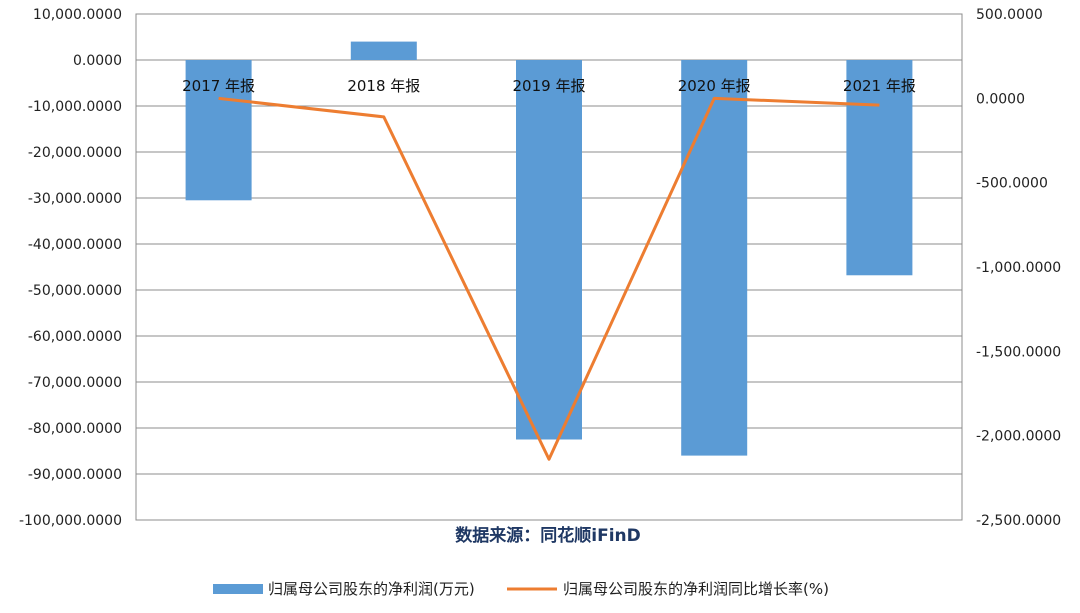  I want to click on left-tick-label: -70,000.0000, so click(75, 383).